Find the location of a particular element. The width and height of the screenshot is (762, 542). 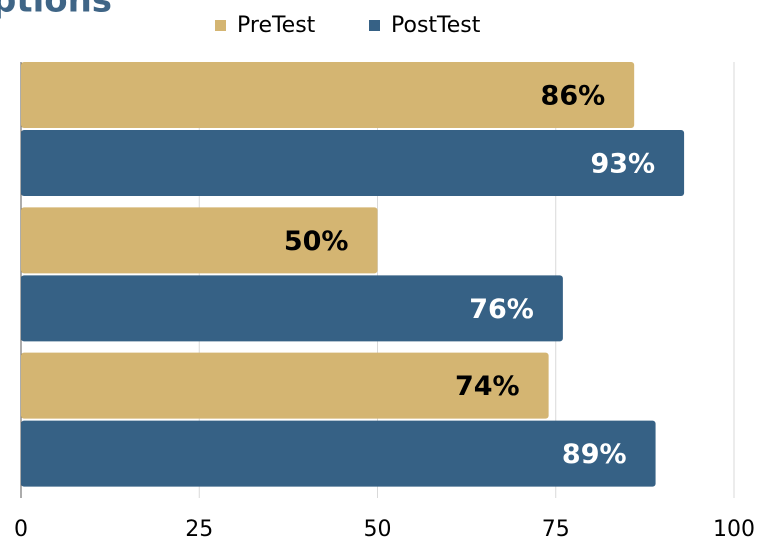

value-label: 86% is located at coordinates (573, 96).